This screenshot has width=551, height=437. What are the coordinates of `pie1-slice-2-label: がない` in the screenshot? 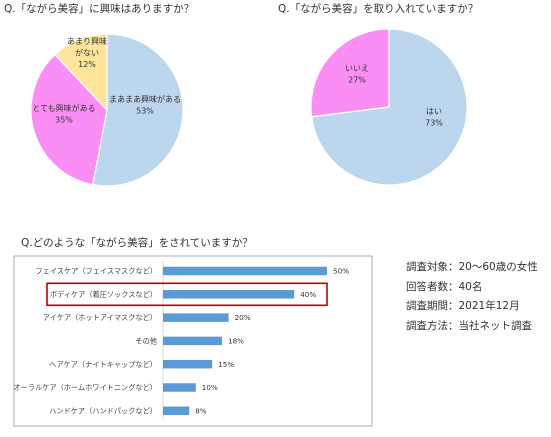 It's located at (87, 53).